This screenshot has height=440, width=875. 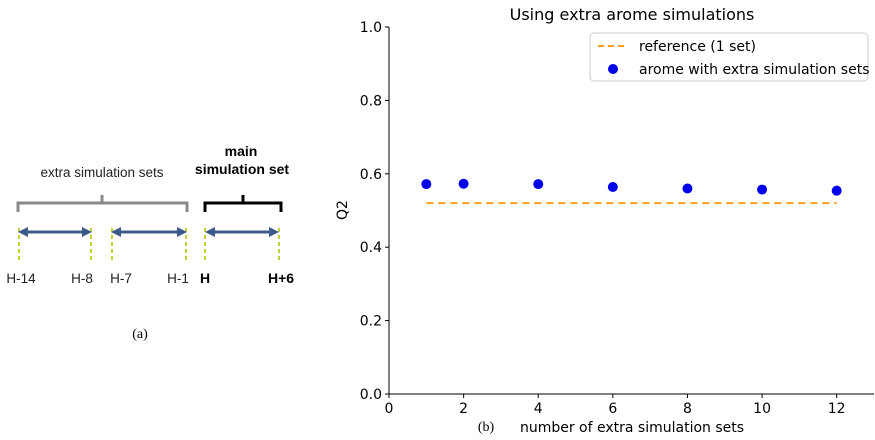 What do you see at coordinates (632, 428) in the screenshot?
I see `x-axis-label: number of extra simulation sets` at bounding box center [632, 428].